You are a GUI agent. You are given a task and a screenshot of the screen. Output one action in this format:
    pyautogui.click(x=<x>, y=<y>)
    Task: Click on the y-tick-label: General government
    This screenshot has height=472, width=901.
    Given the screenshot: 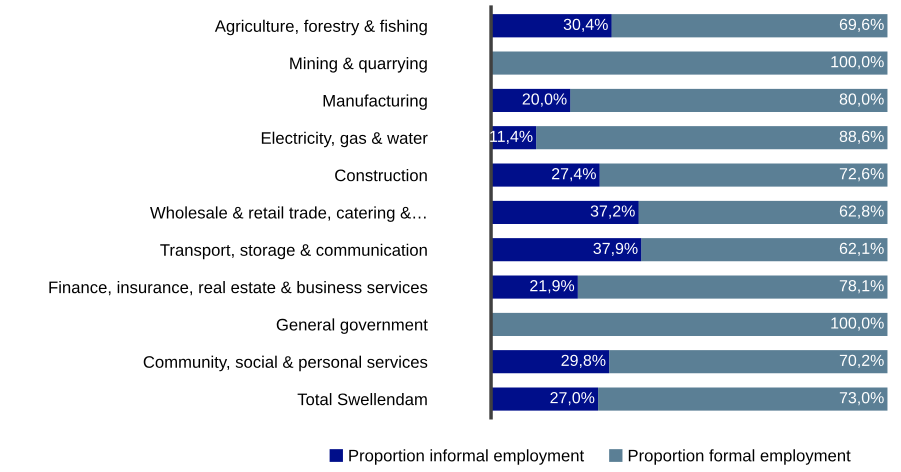 What is the action you would take?
    pyautogui.click(x=352, y=326)
    